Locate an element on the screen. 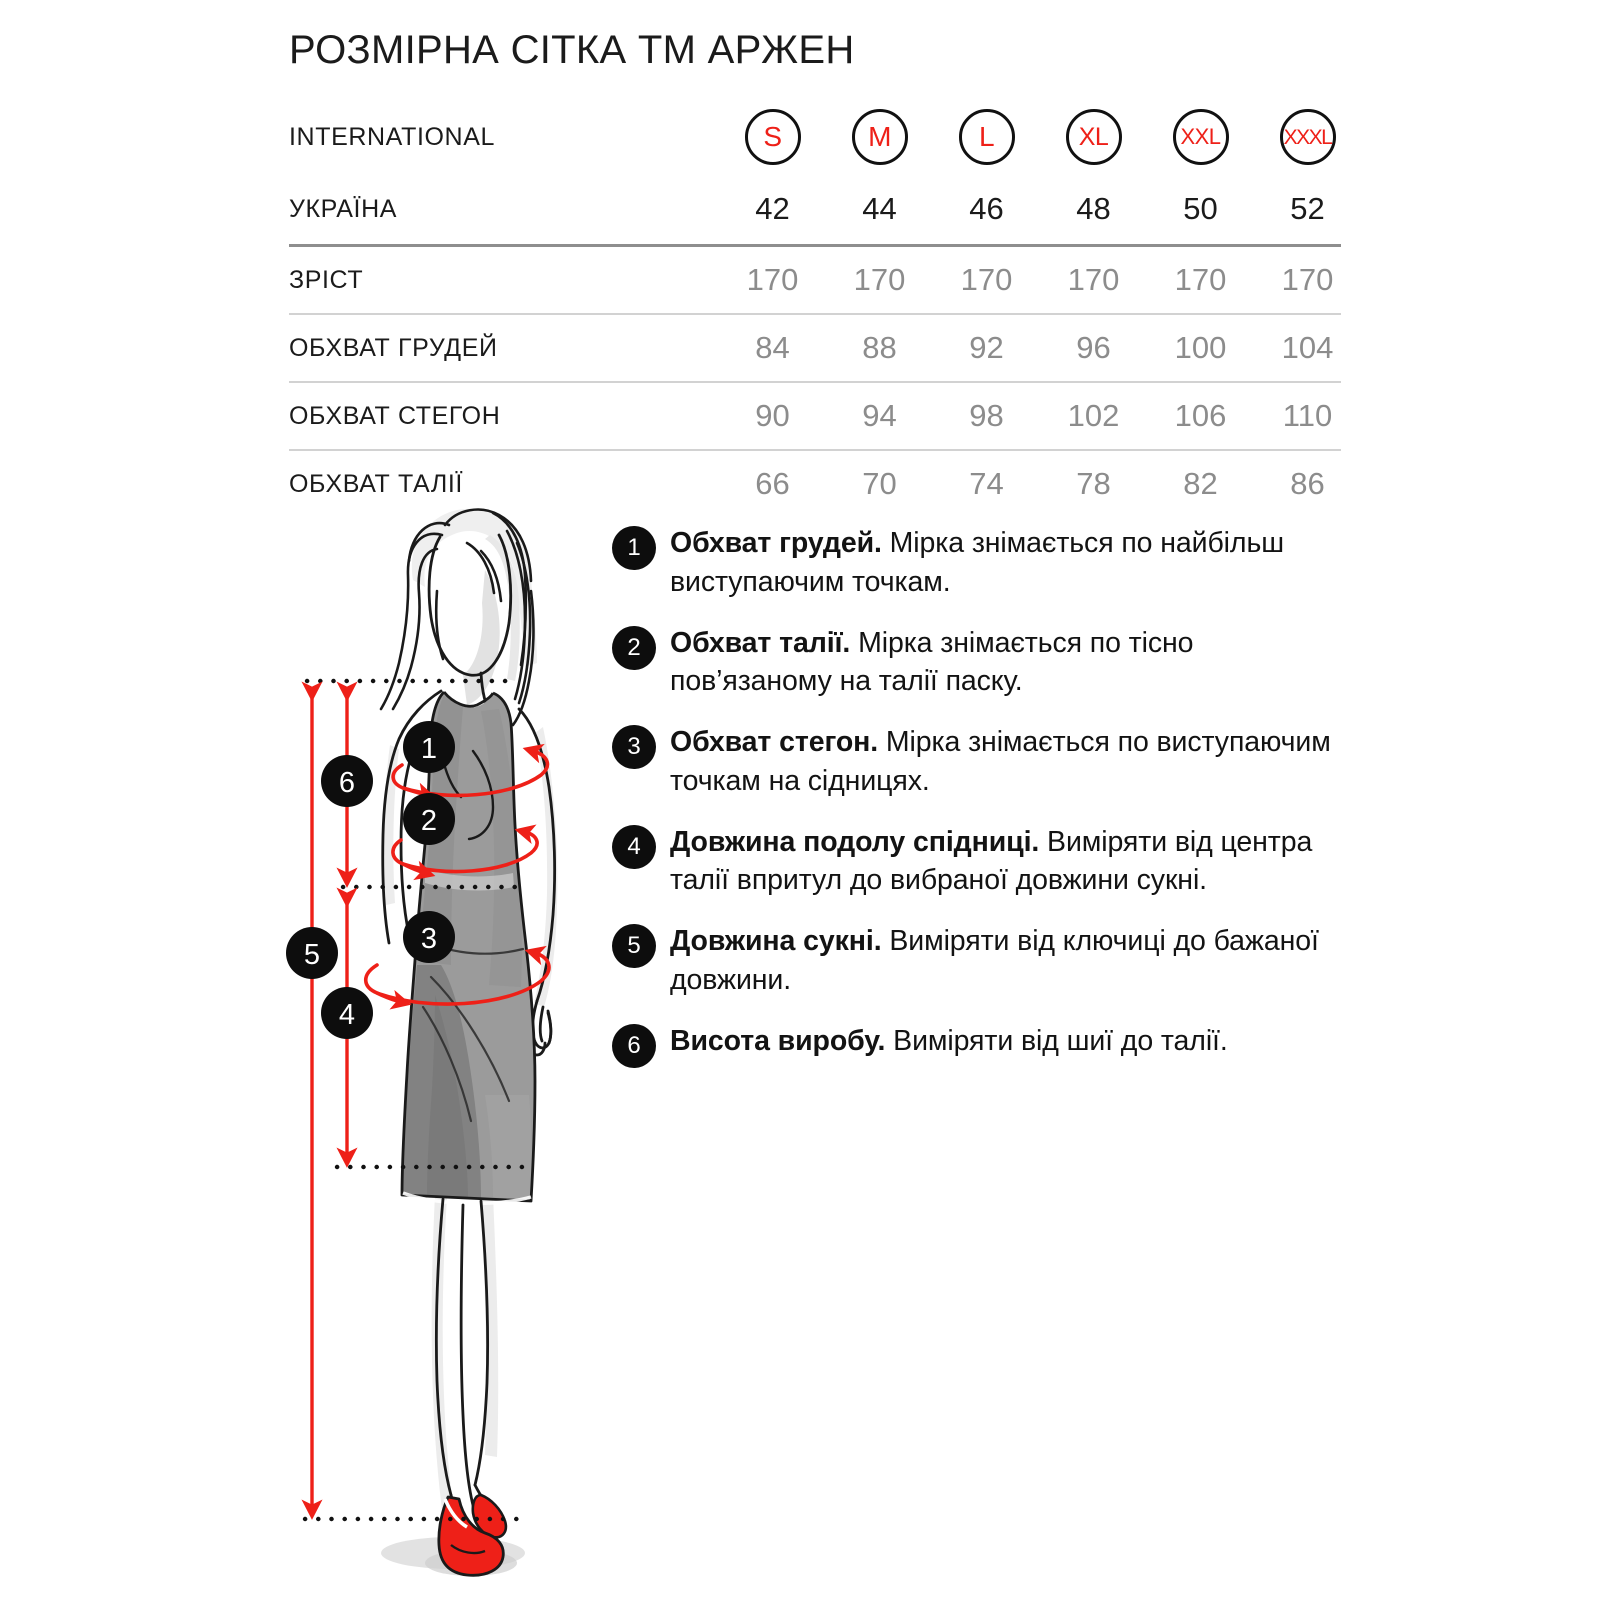 Image resolution: width=1600 pixels, height=1600 pixels. size-cell-s: S is located at coordinates (772, 137).